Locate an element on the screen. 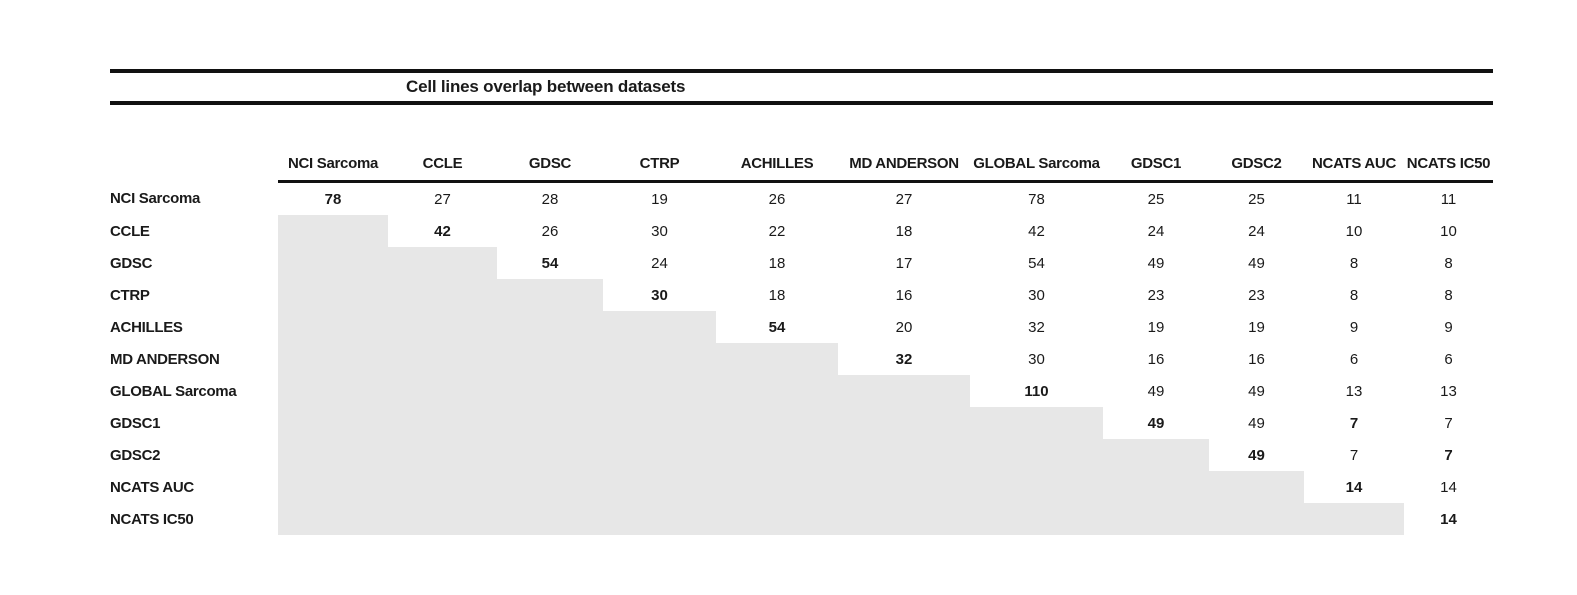 The height and width of the screenshot is (595, 1577). matrix-cell-ccle-ctrp: 30 is located at coordinates (659, 231).